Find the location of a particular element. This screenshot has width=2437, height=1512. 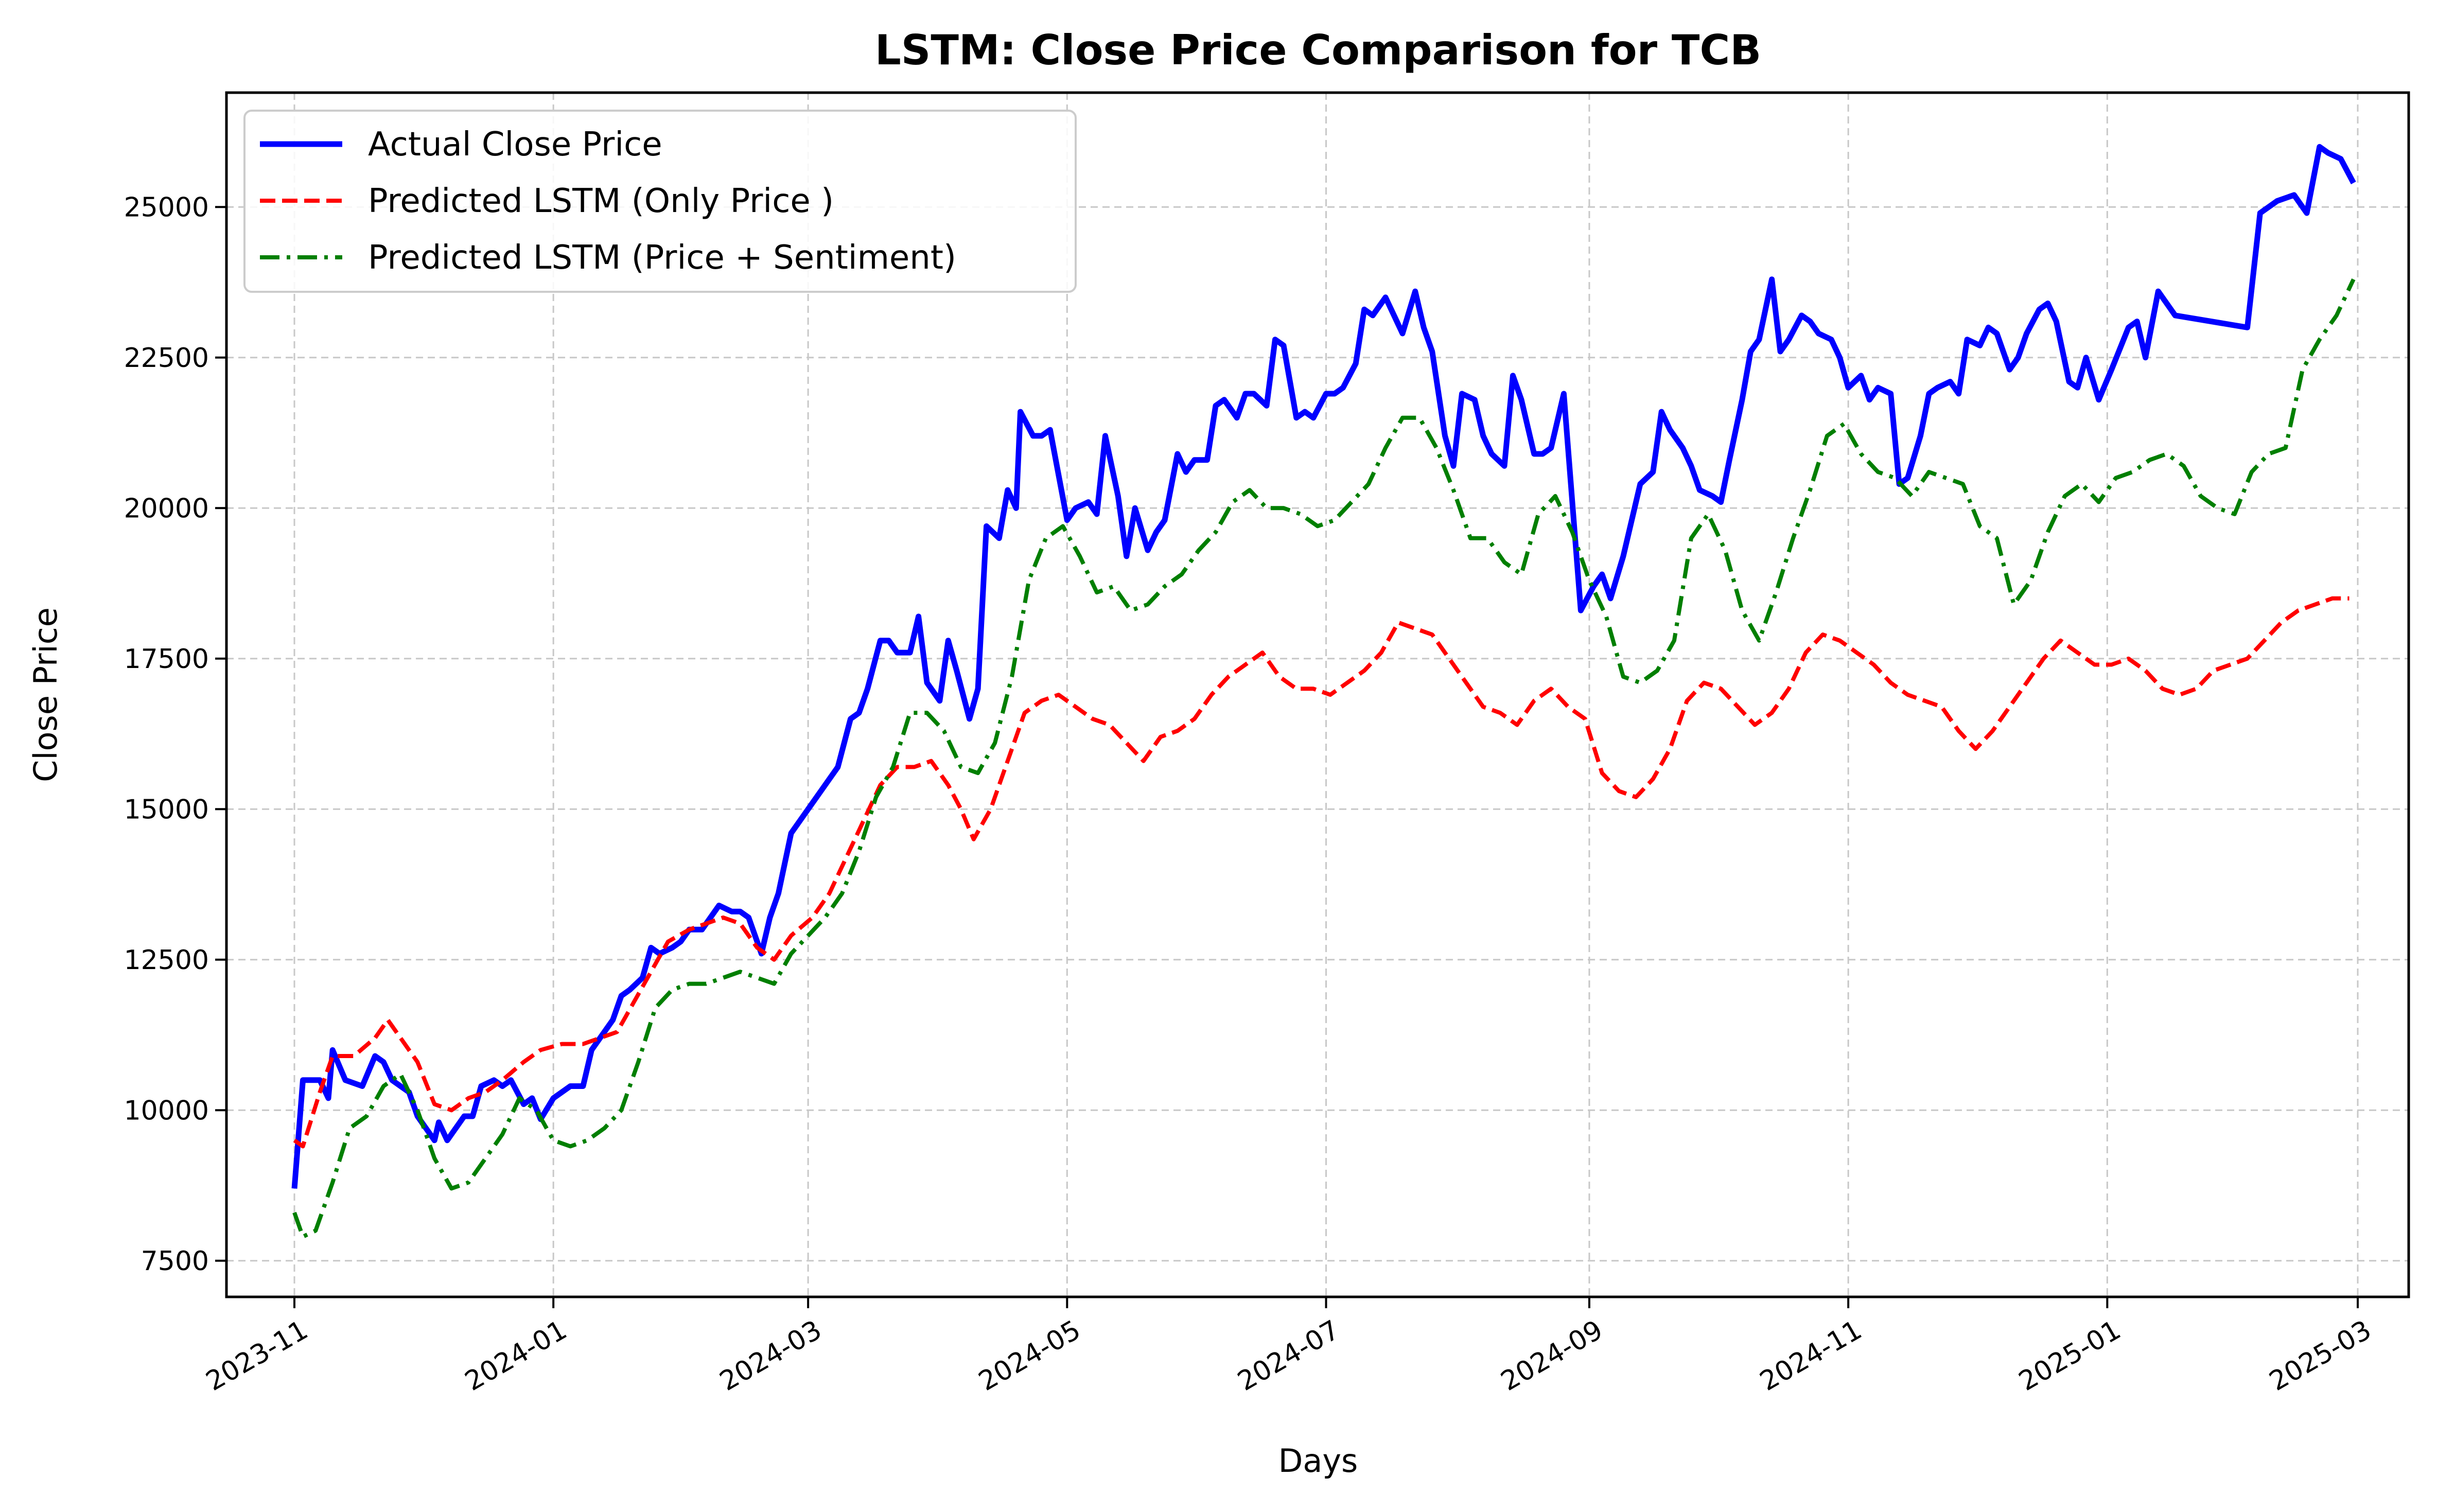

y-tick-label: 10000 is located at coordinates (166, 1110).